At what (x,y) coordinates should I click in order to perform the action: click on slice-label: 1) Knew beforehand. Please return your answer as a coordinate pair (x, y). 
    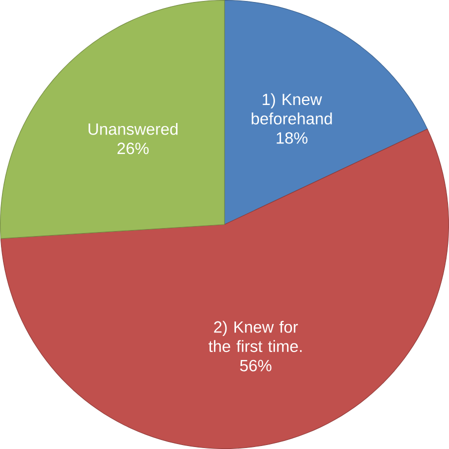
    Looking at the image, I should click on (292, 108).